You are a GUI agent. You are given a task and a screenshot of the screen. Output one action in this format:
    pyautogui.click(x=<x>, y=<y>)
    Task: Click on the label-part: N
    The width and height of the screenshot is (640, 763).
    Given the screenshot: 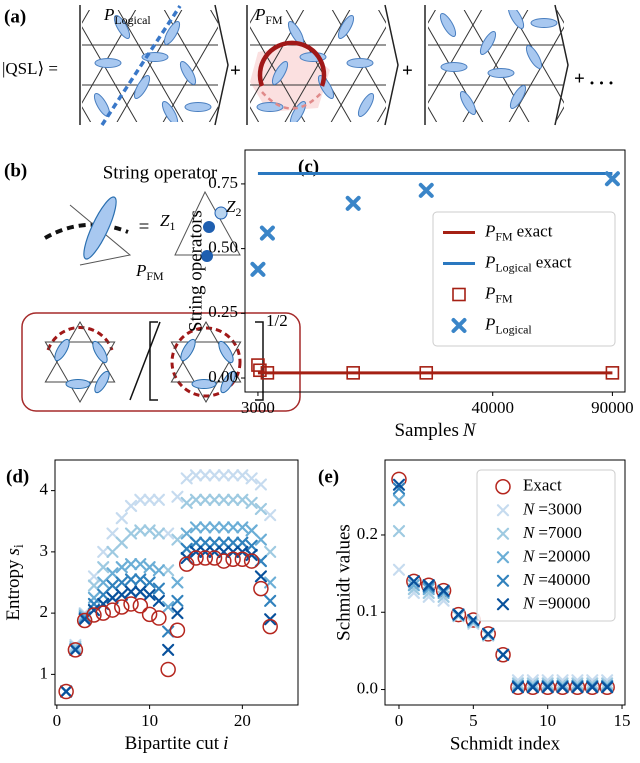 What is the action you would take?
    pyautogui.click(x=529, y=579)
    